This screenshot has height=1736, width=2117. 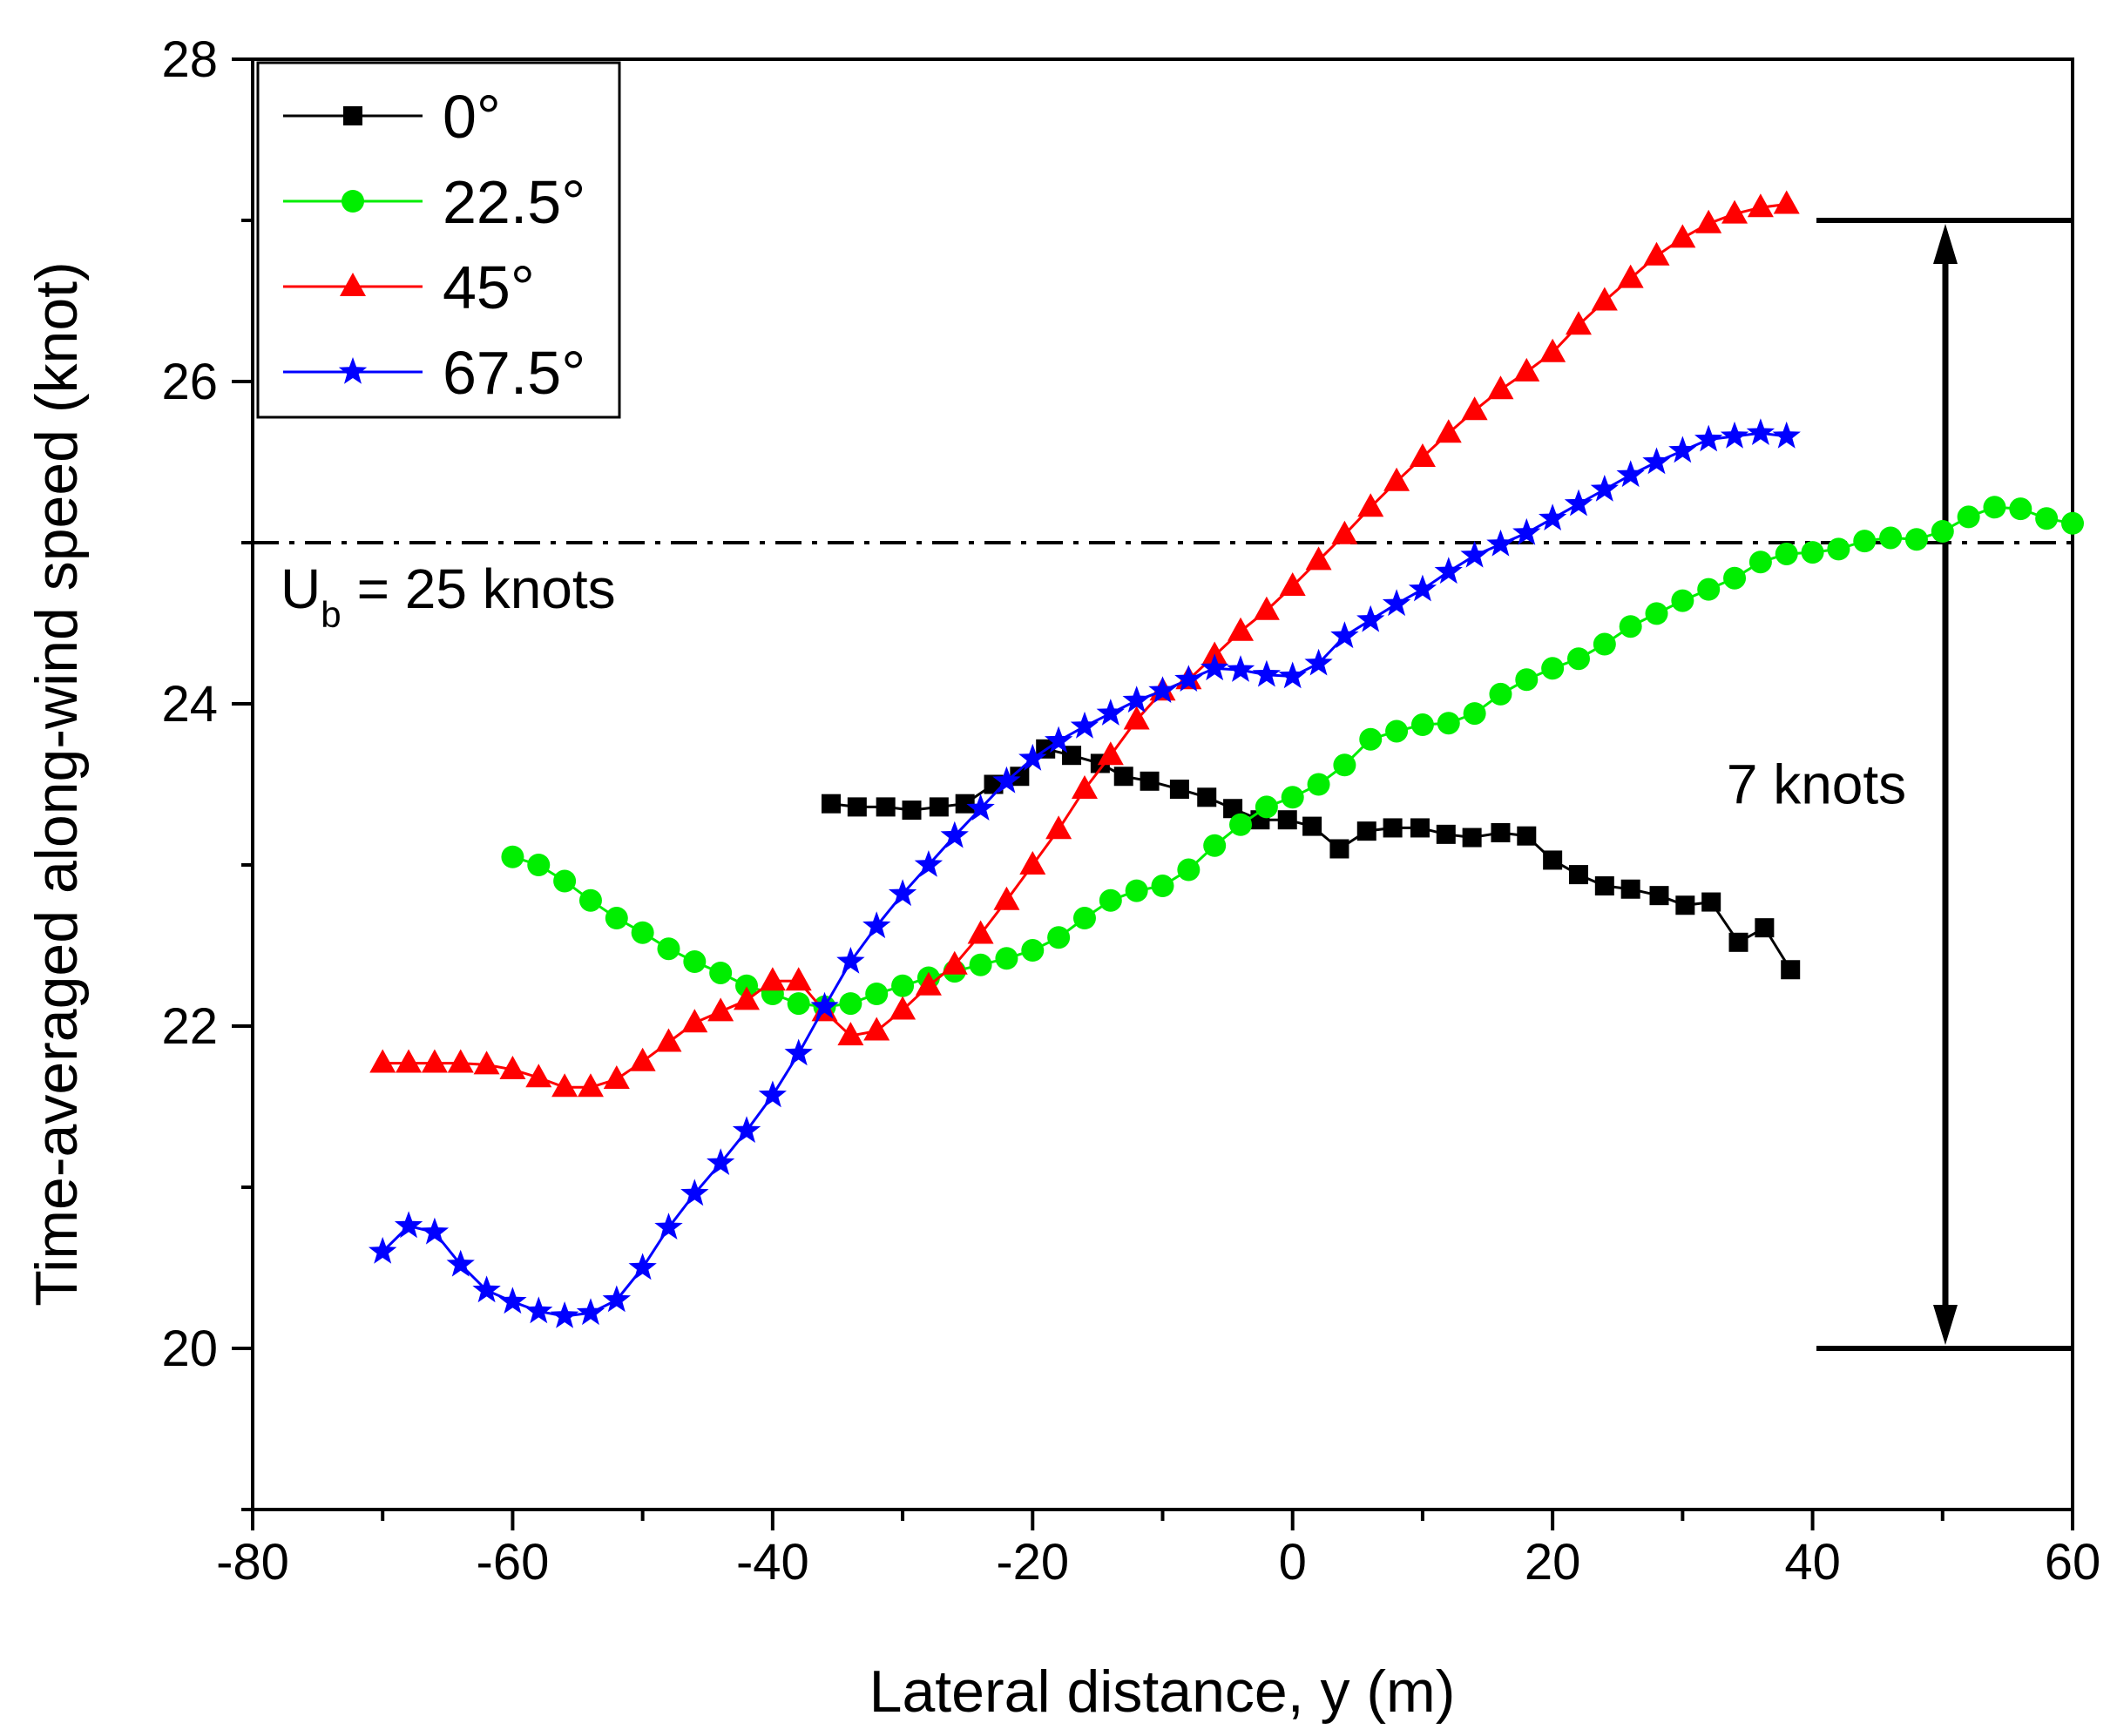 I want to click on legend-label: 45°, so click(x=489, y=287).